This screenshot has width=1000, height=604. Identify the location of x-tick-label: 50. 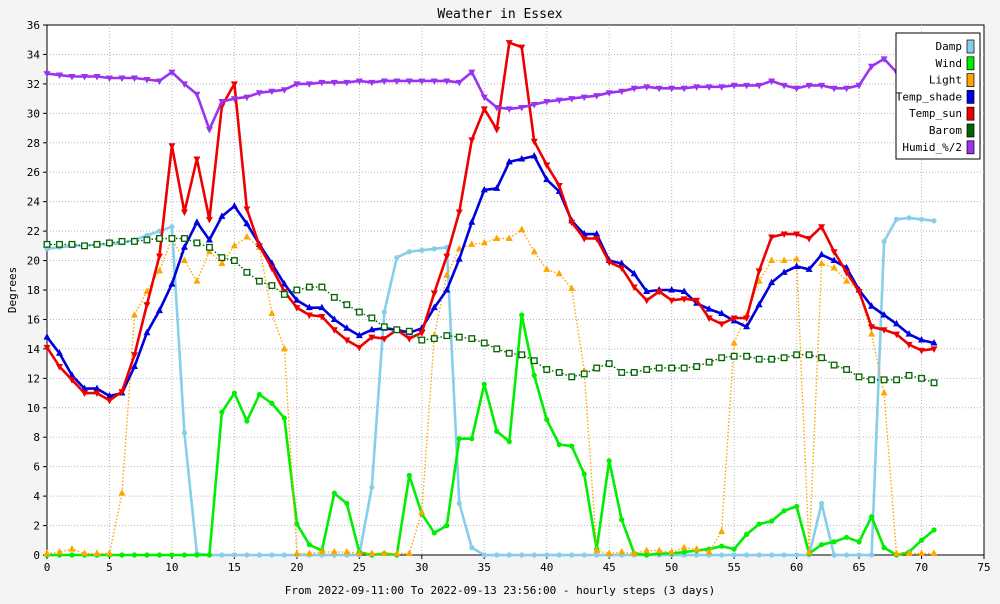
(671, 567).